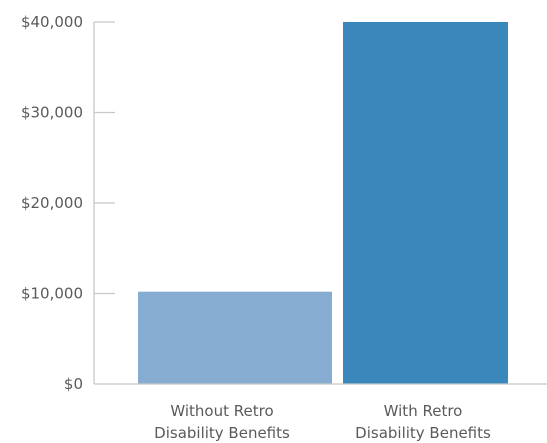  Describe the element at coordinates (52, 294) in the screenshot. I see `y-tick-label: $10,000` at that location.